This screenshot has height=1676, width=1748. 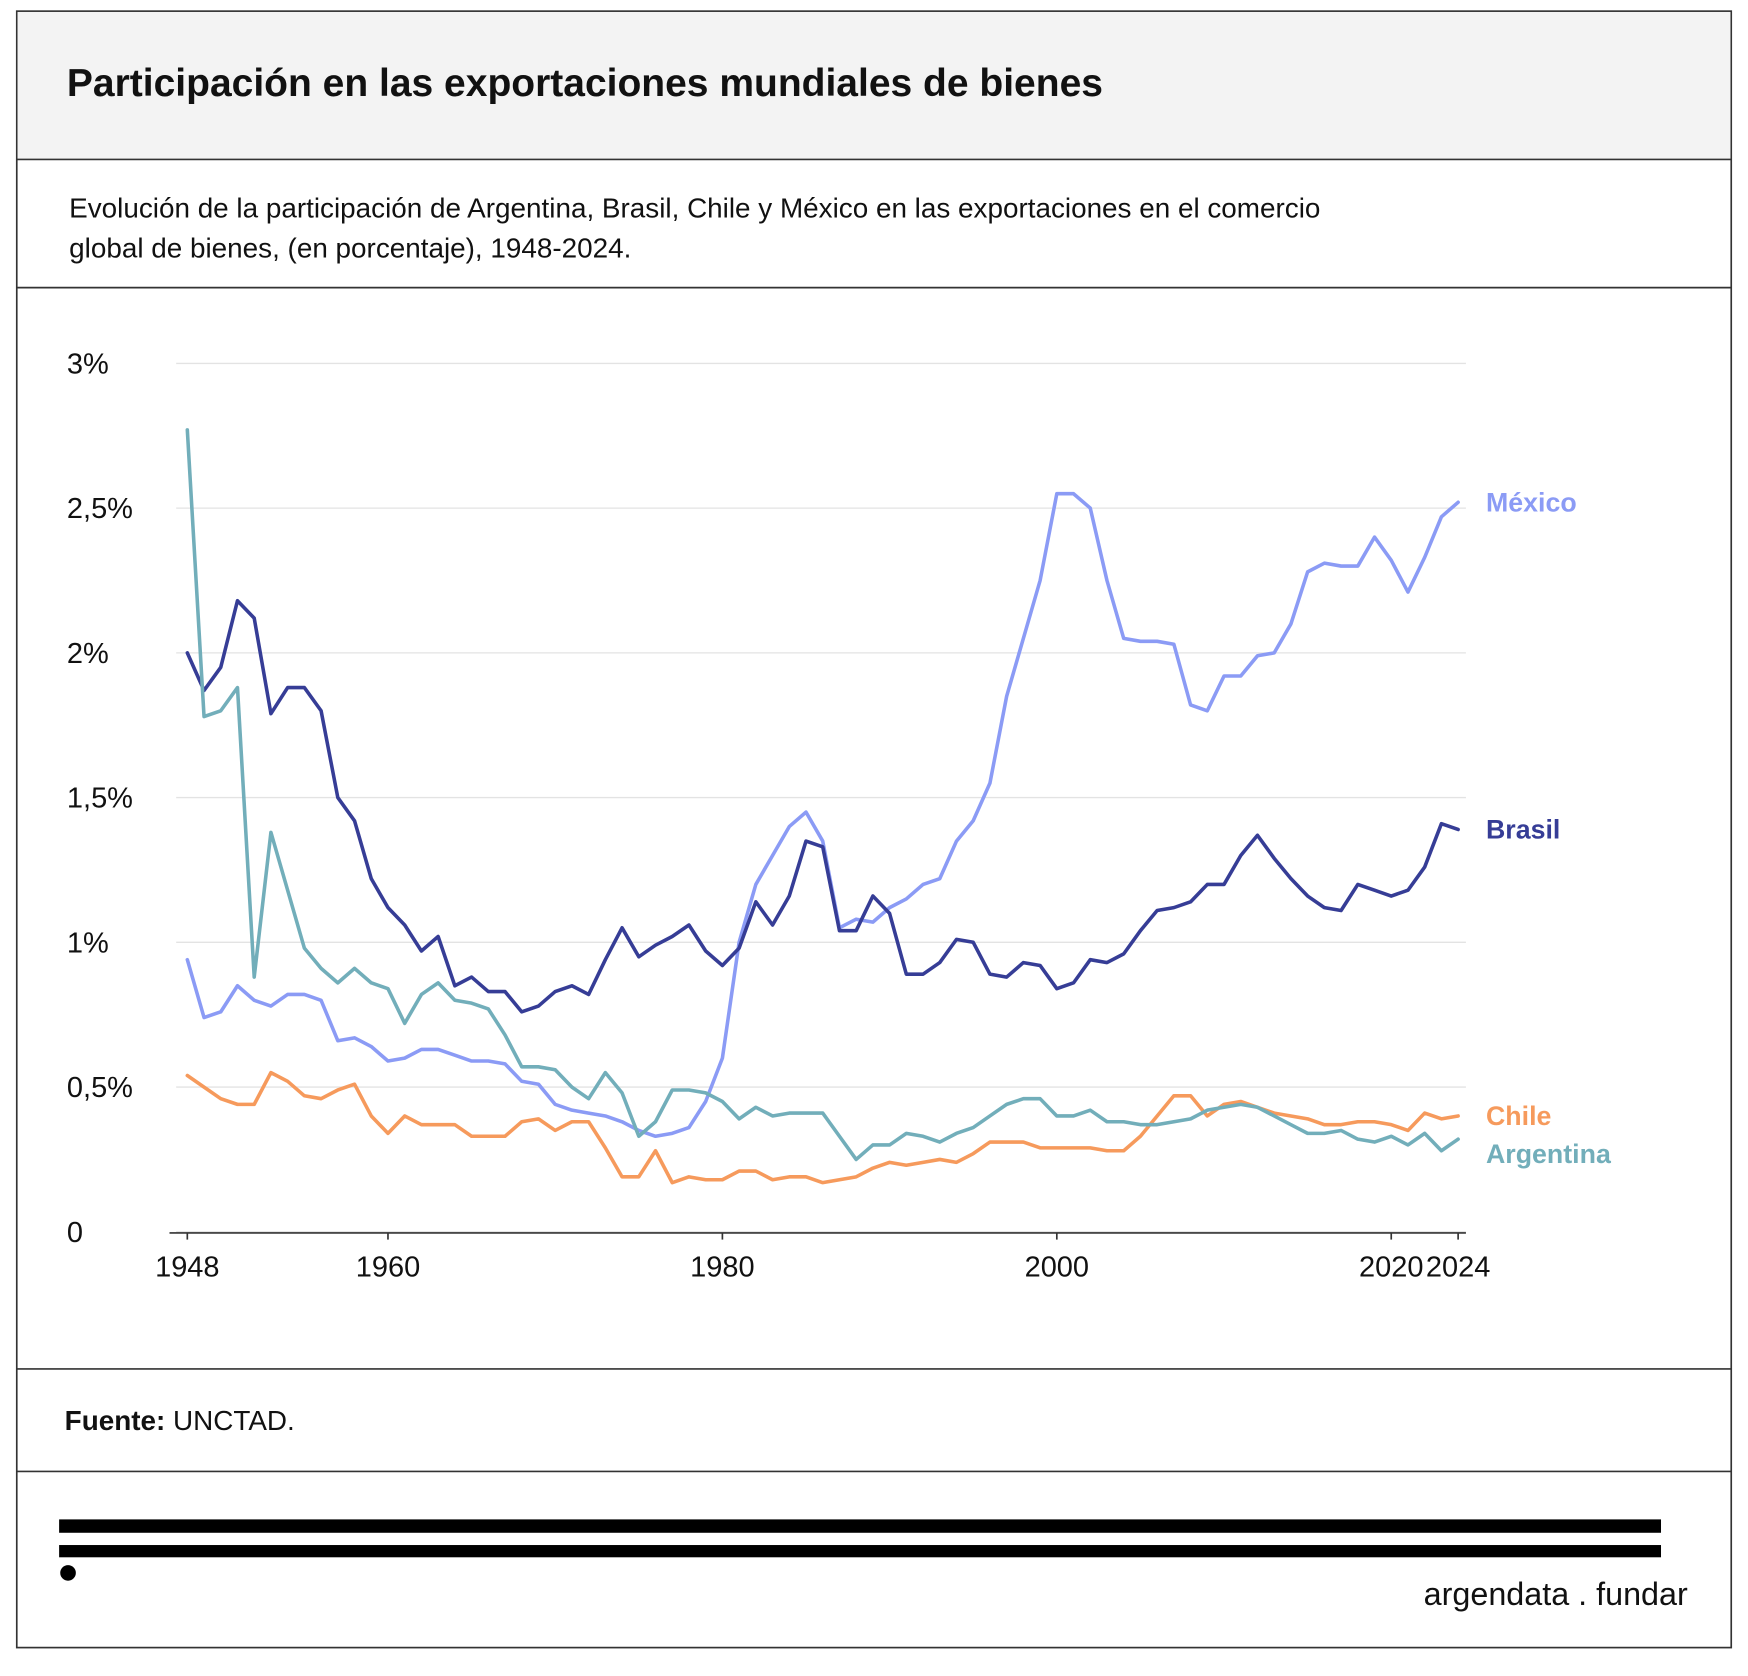 I want to click on source-text: UNCTAD., so click(x=234, y=1420).